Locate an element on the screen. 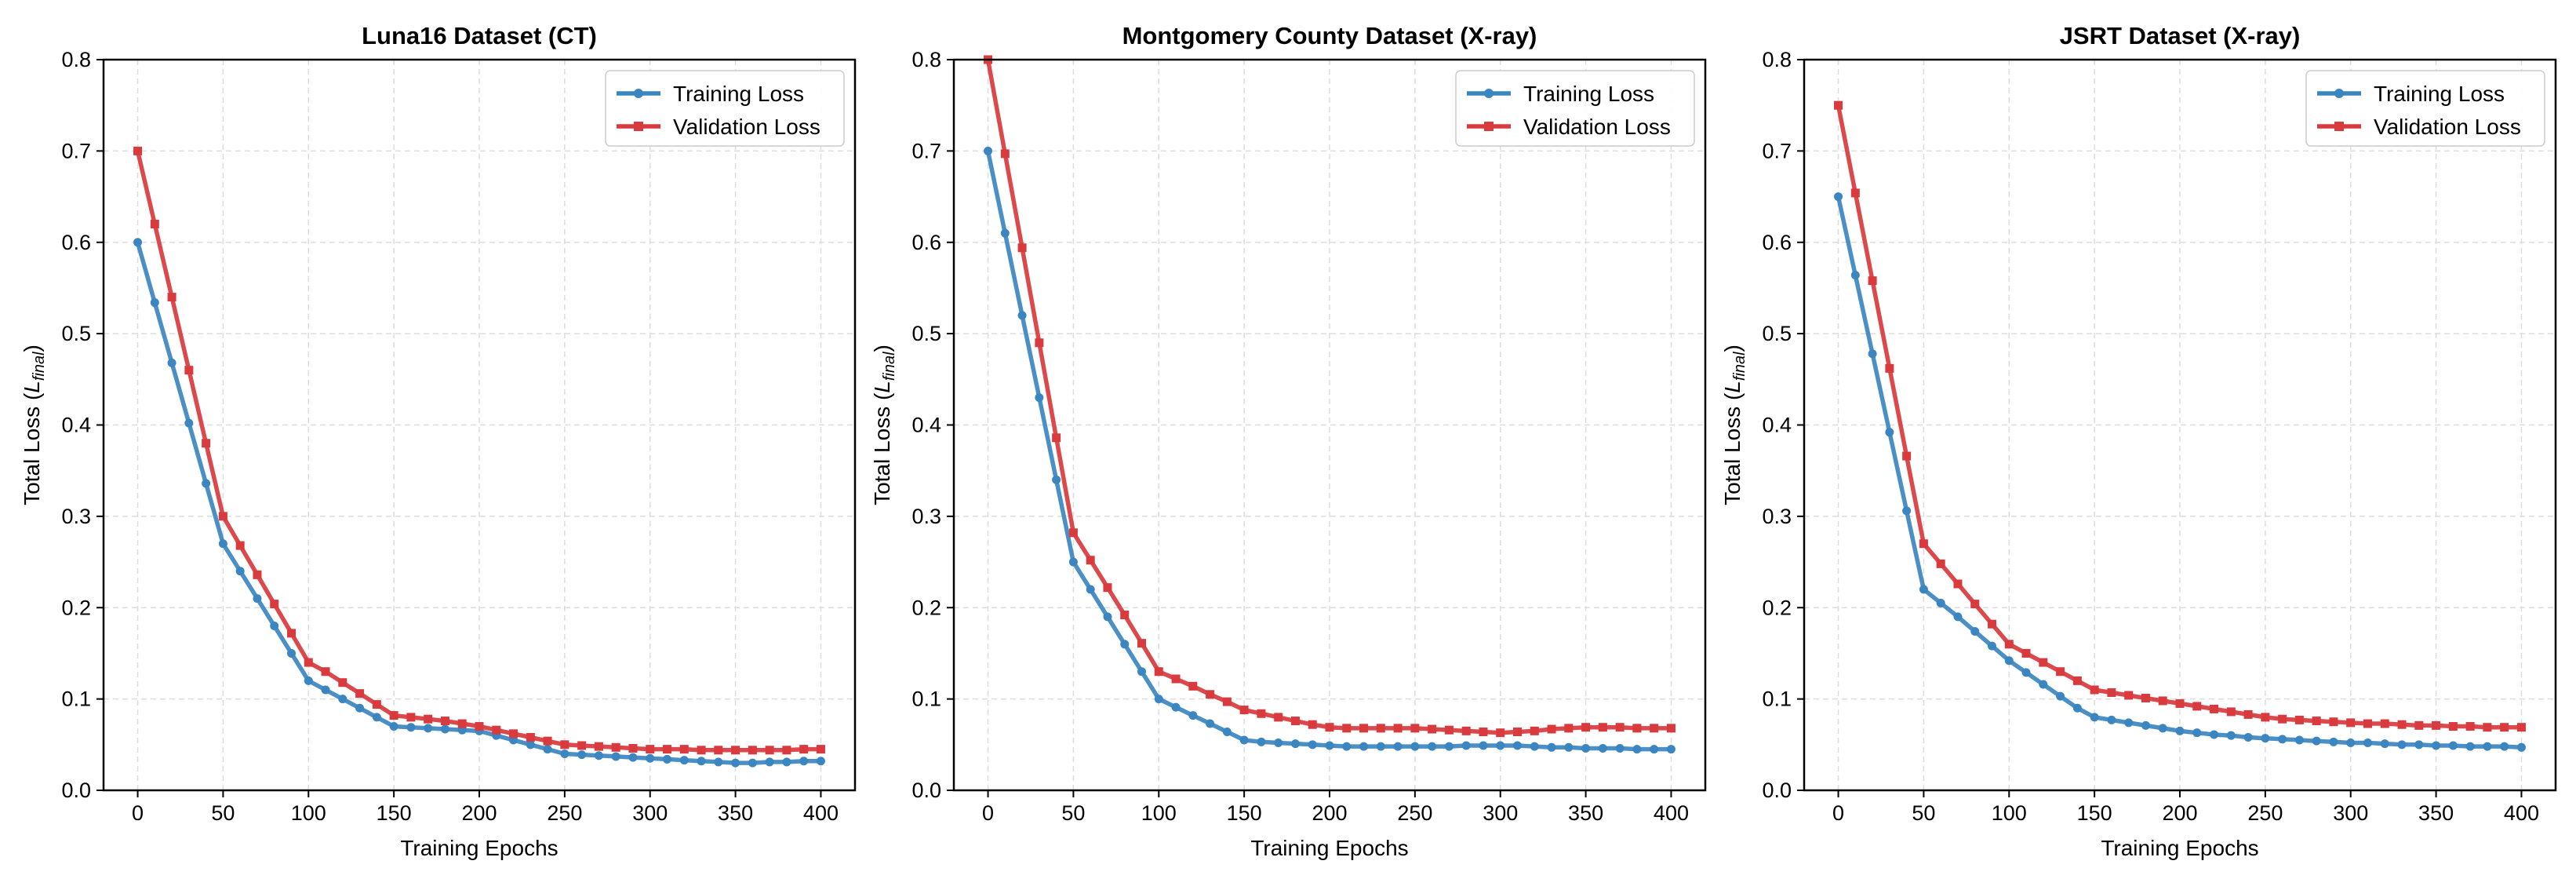  legend-validation-marker is located at coordinates (638, 126).